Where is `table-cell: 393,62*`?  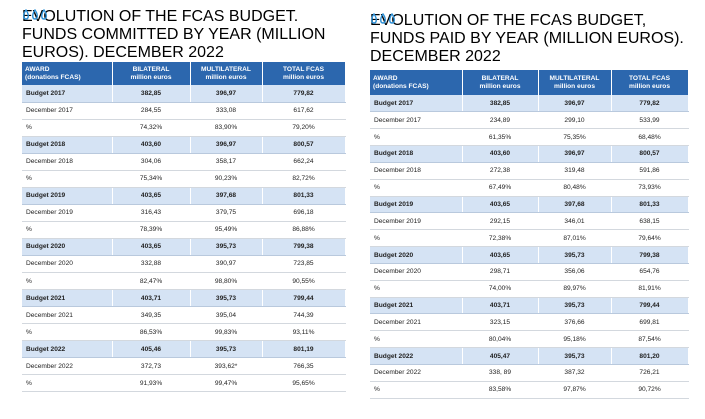
table-cell: 393,62* is located at coordinates (226, 366).